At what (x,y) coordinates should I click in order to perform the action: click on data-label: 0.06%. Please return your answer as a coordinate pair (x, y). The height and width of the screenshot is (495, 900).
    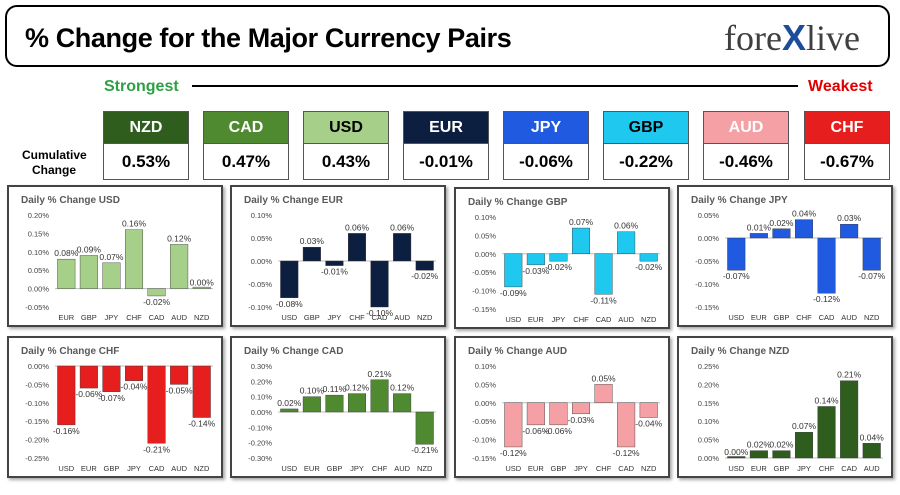
    Looking at the image, I should click on (402, 227).